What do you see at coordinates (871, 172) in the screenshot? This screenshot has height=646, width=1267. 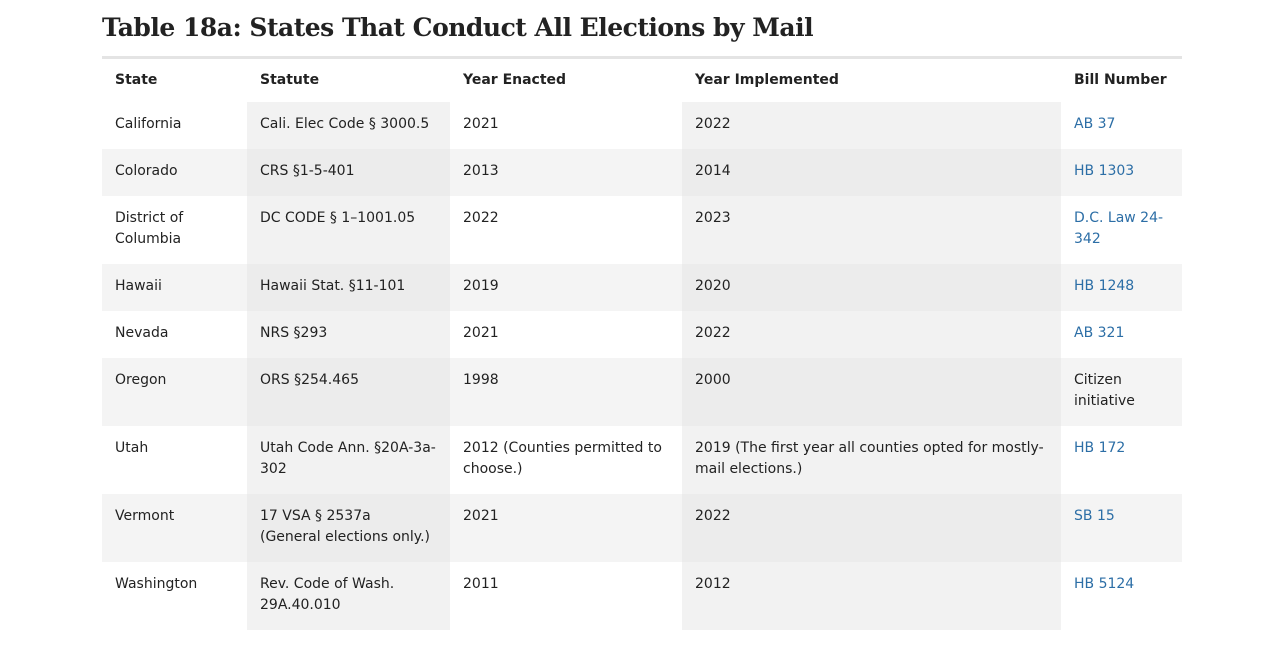 I see `cell-year-implemented: 2014` at bounding box center [871, 172].